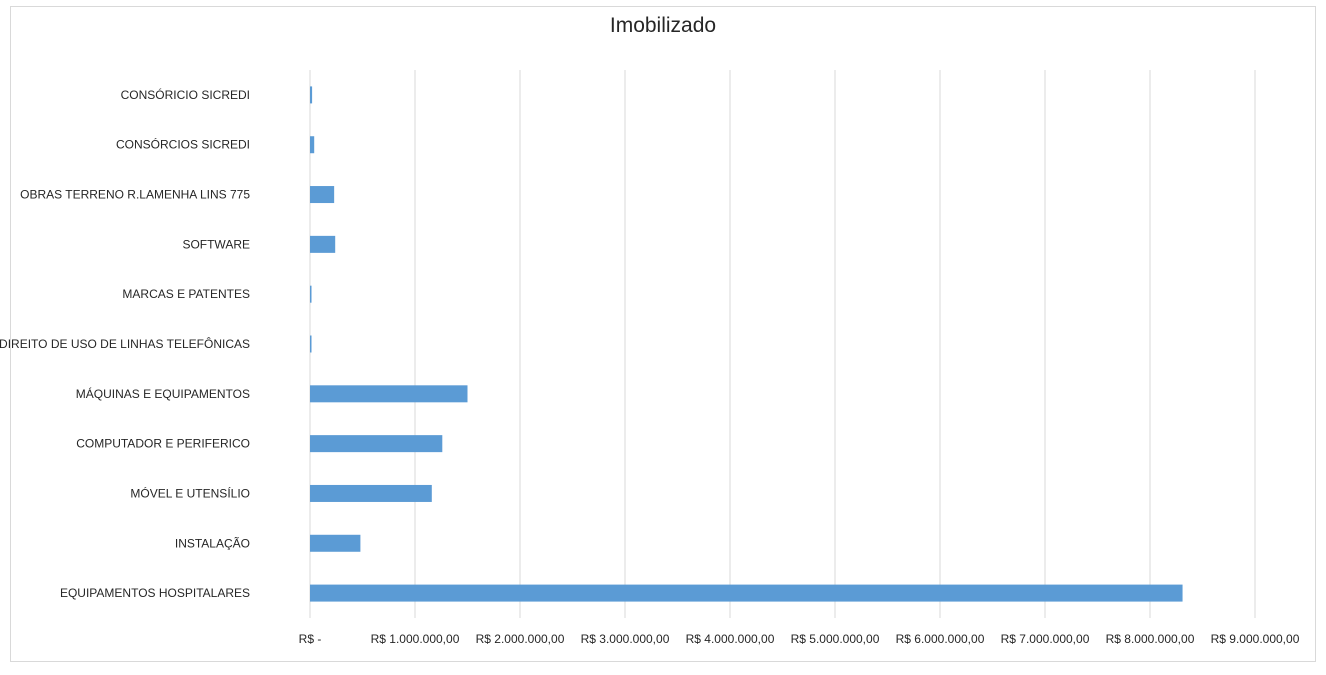 The height and width of the screenshot is (675, 1326). Describe the element at coordinates (1045, 639) in the screenshot. I see `x-tick-label: R$ 7.000.000,00` at that location.